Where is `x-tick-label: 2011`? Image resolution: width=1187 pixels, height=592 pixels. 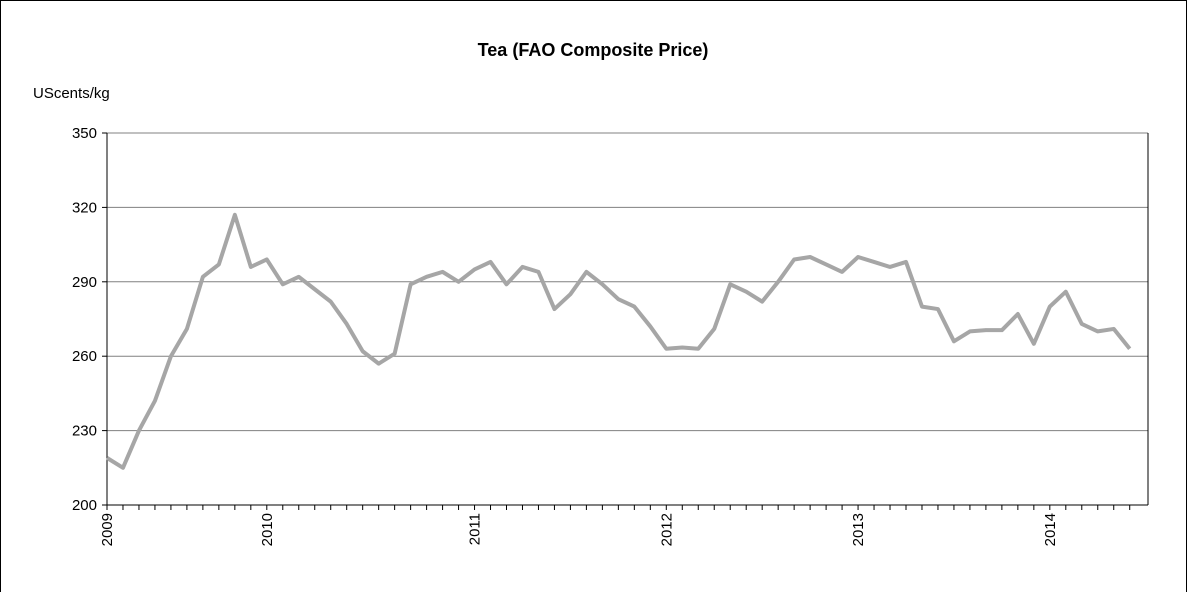 x-tick-label: 2011 is located at coordinates (475, 529).